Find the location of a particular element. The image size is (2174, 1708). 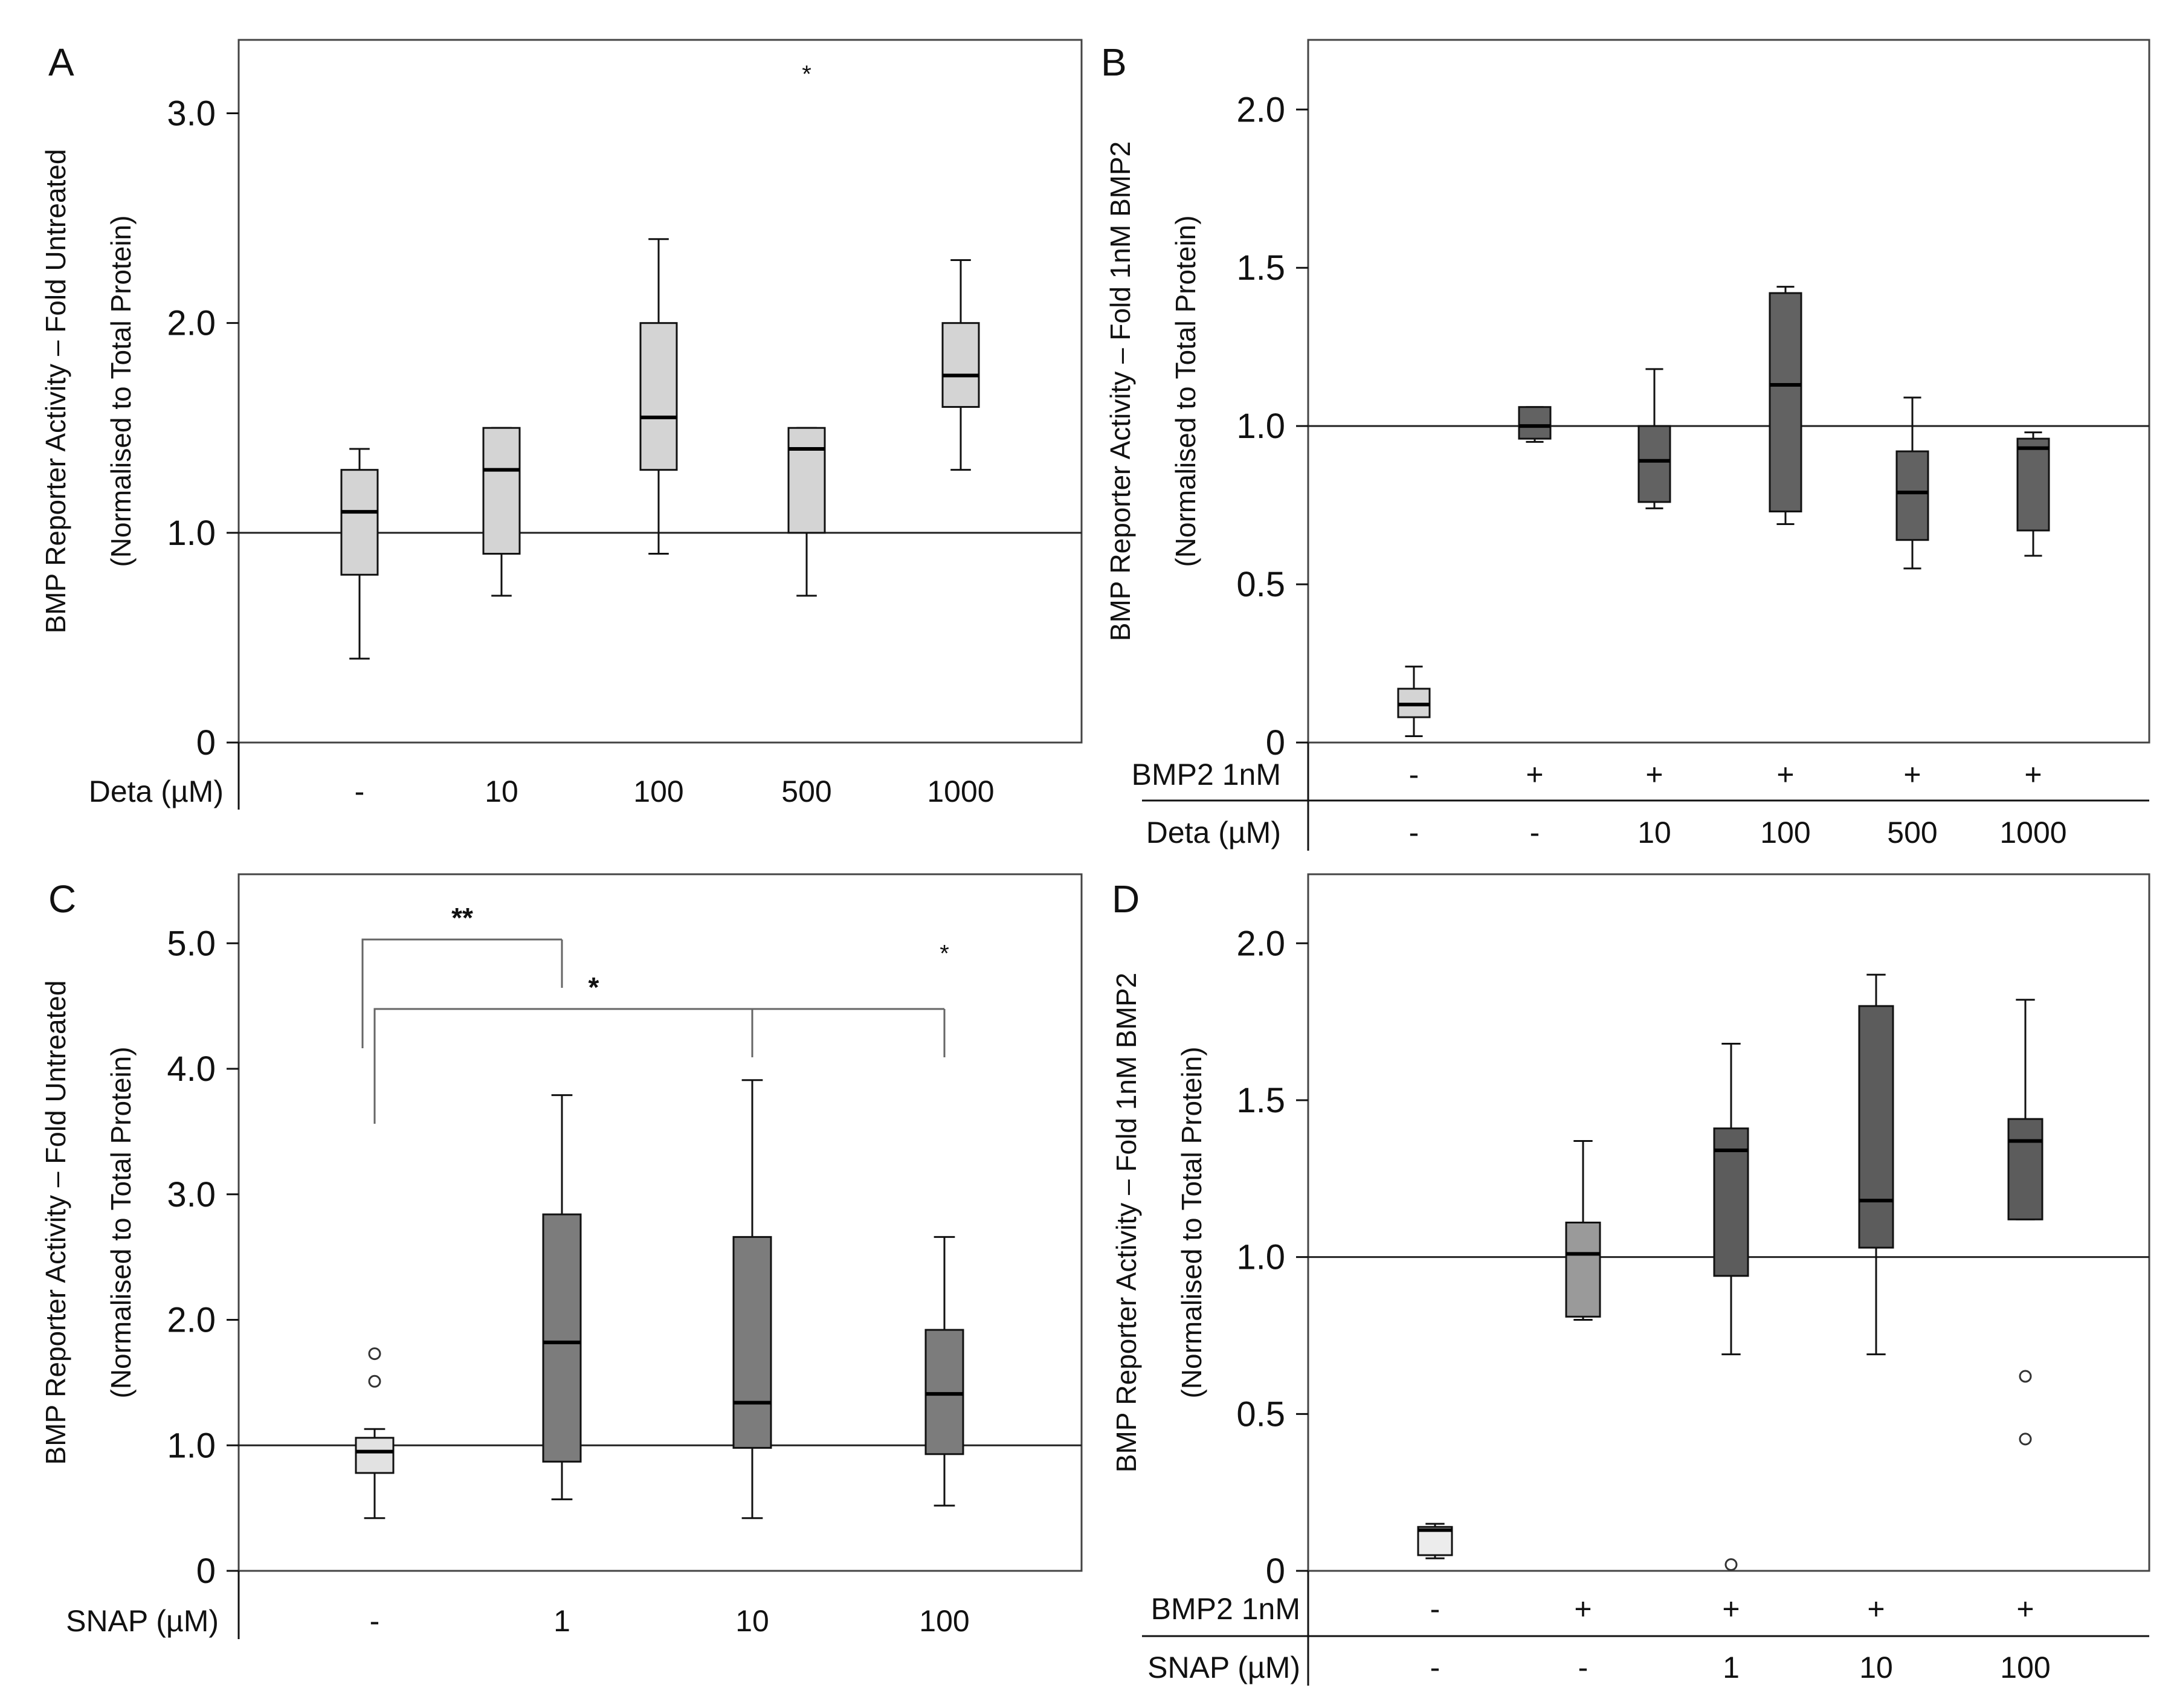

y-axis-label-a-1: BMP Reporter Activity – Fold Untreated is located at coordinates (55, 391).